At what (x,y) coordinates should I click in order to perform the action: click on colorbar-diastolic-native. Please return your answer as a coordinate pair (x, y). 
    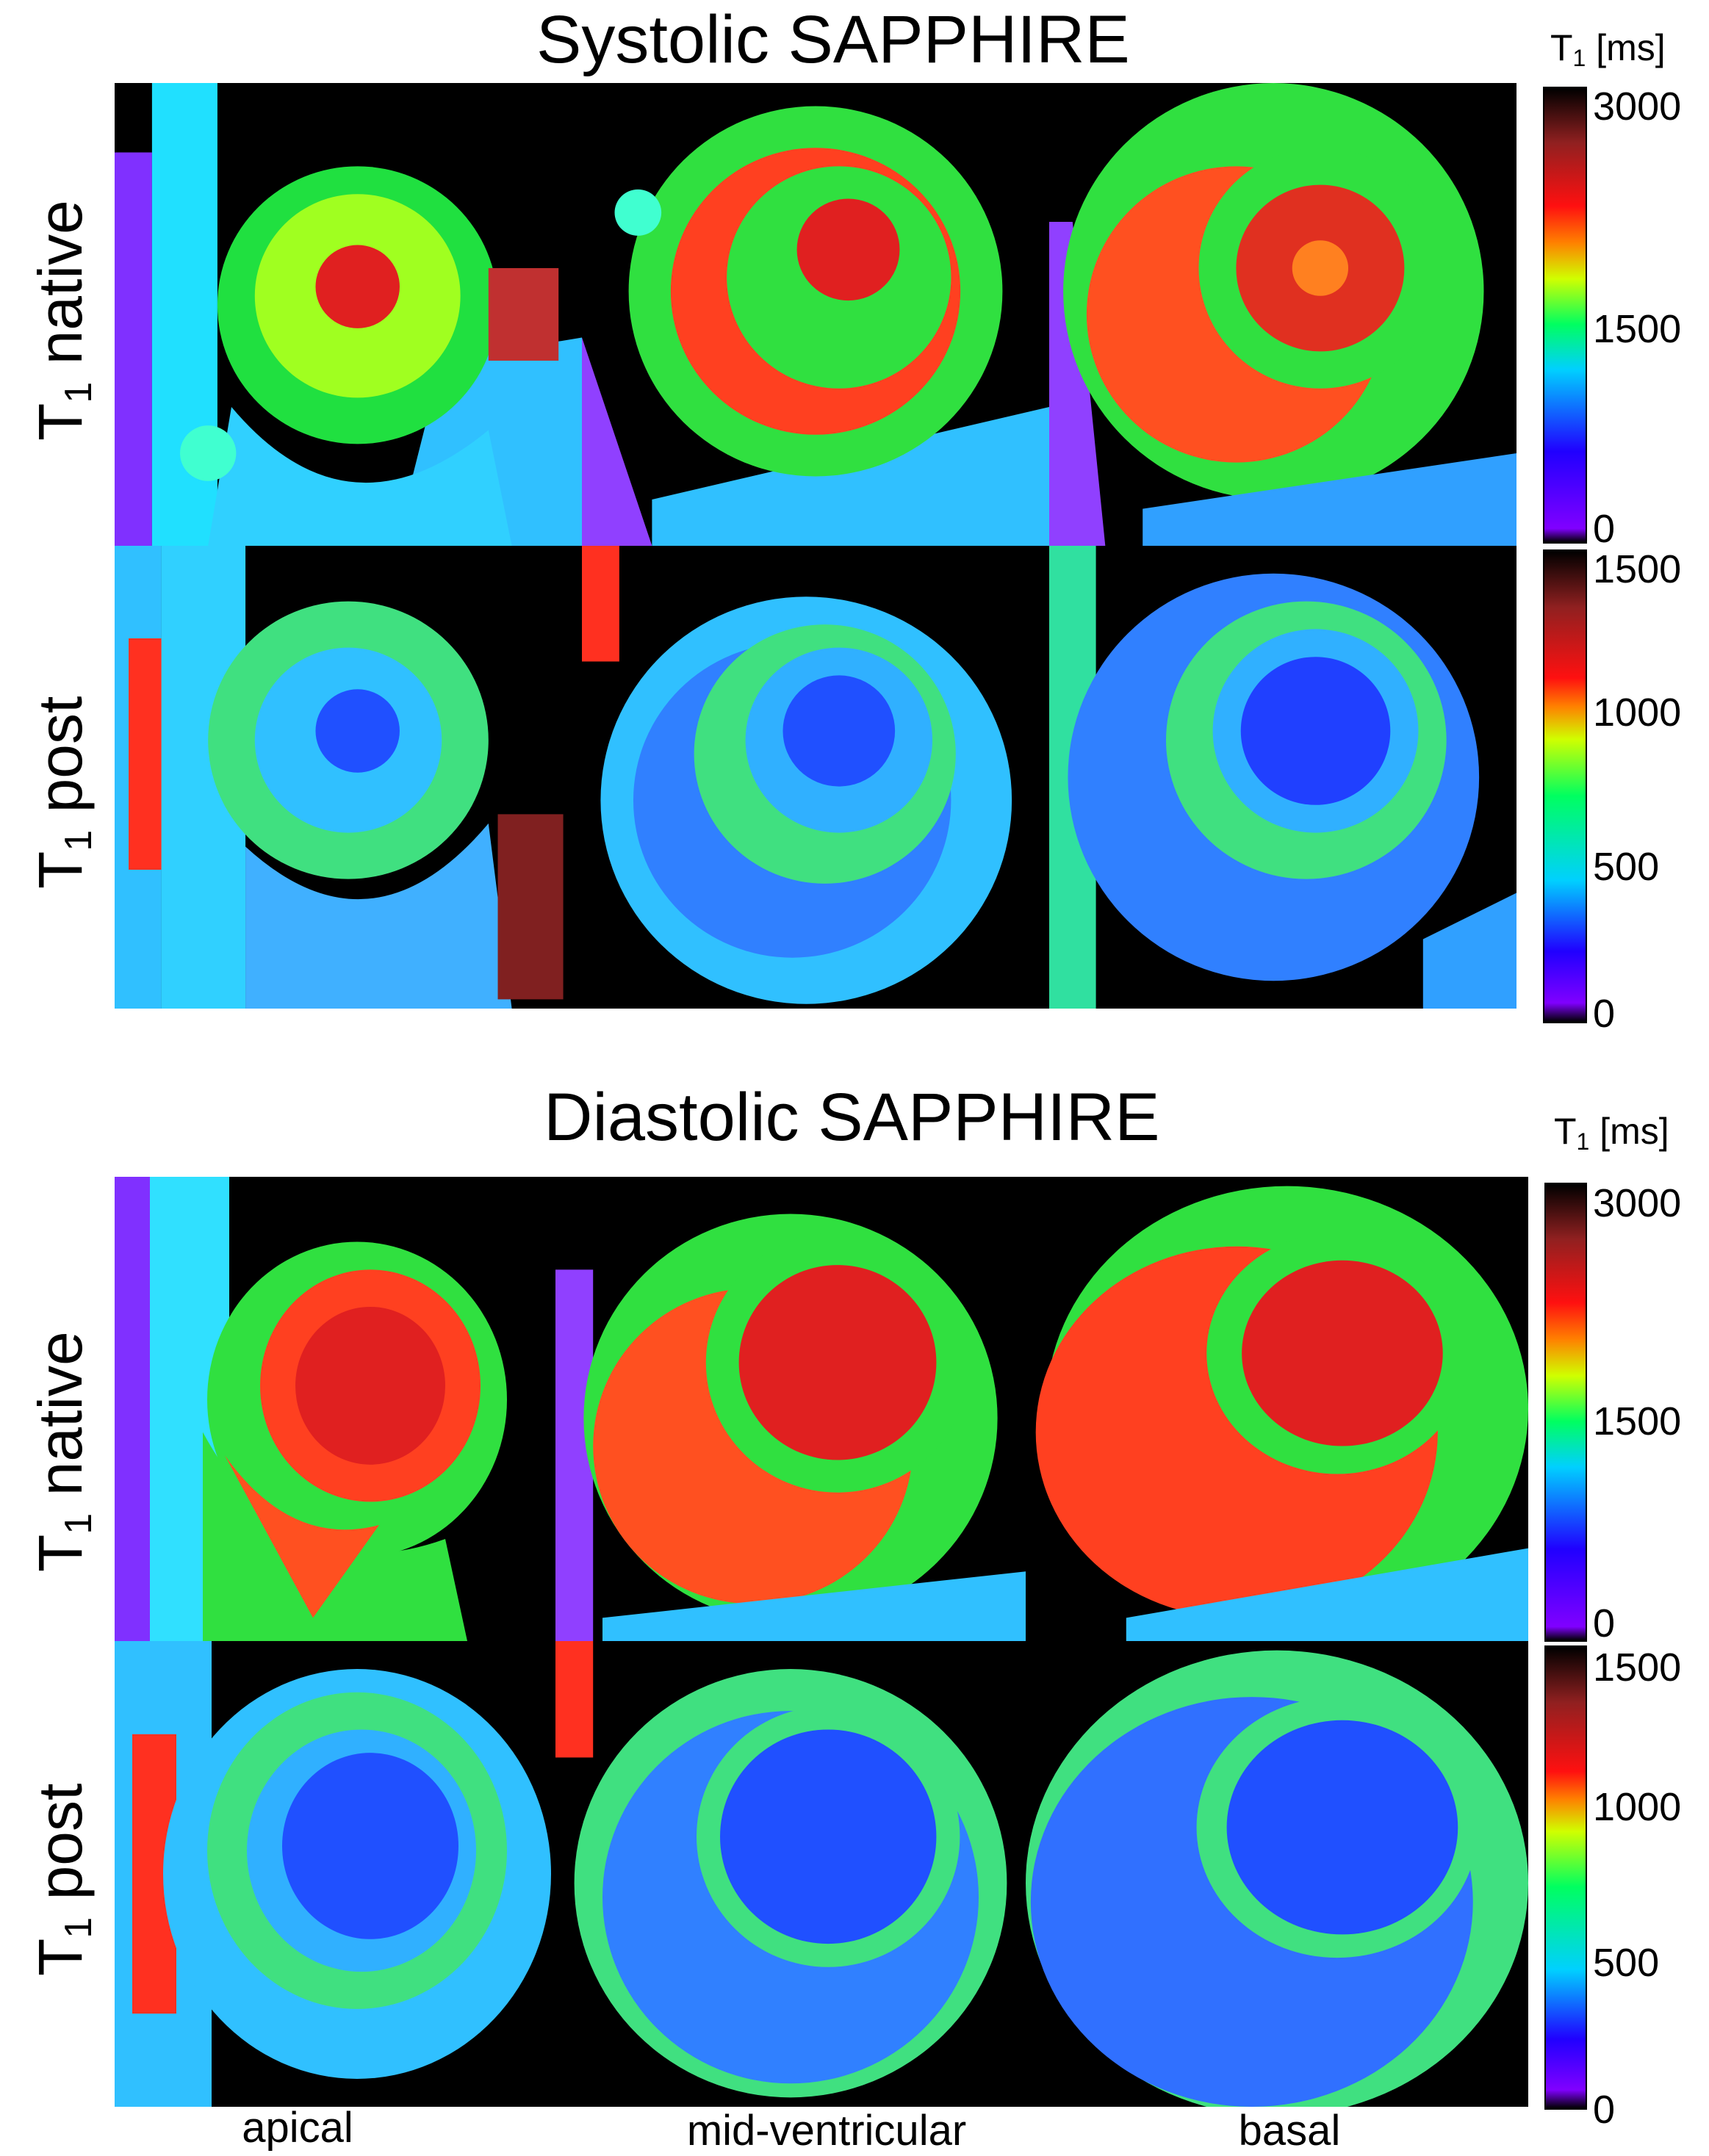
    Looking at the image, I should click on (1565, 1412).